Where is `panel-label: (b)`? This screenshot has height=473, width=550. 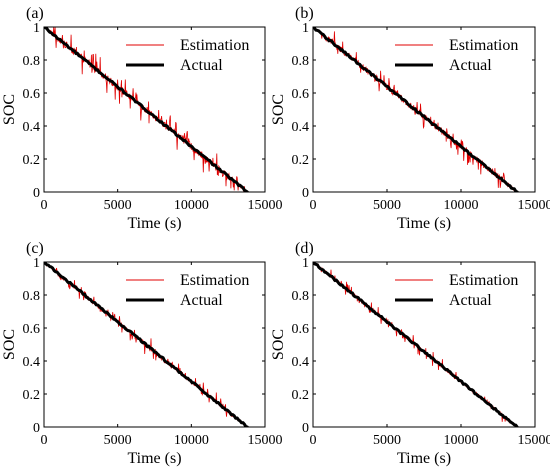
panel-label: (b) is located at coordinates (304, 13).